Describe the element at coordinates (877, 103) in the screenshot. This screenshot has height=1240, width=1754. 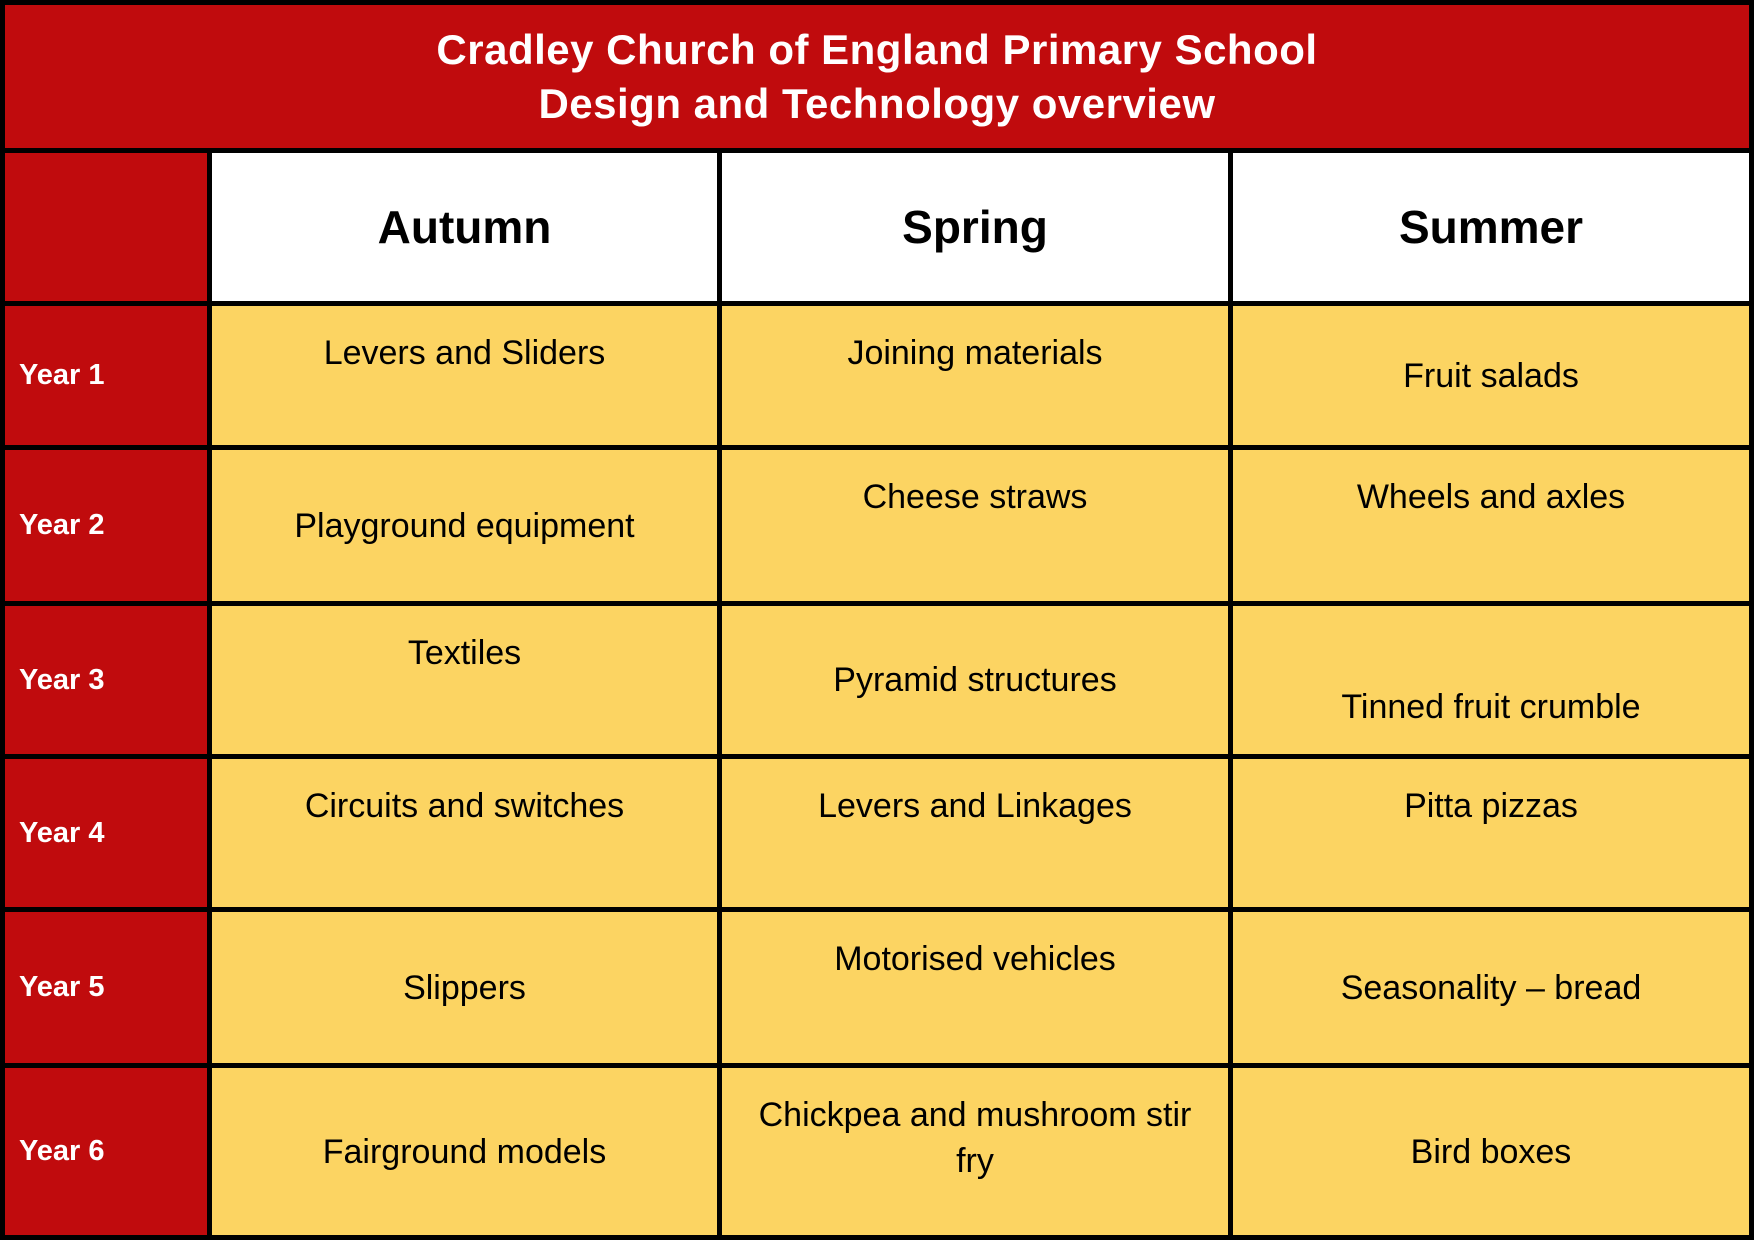
I see `school-title-line2: Design and Technology overview` at that location.